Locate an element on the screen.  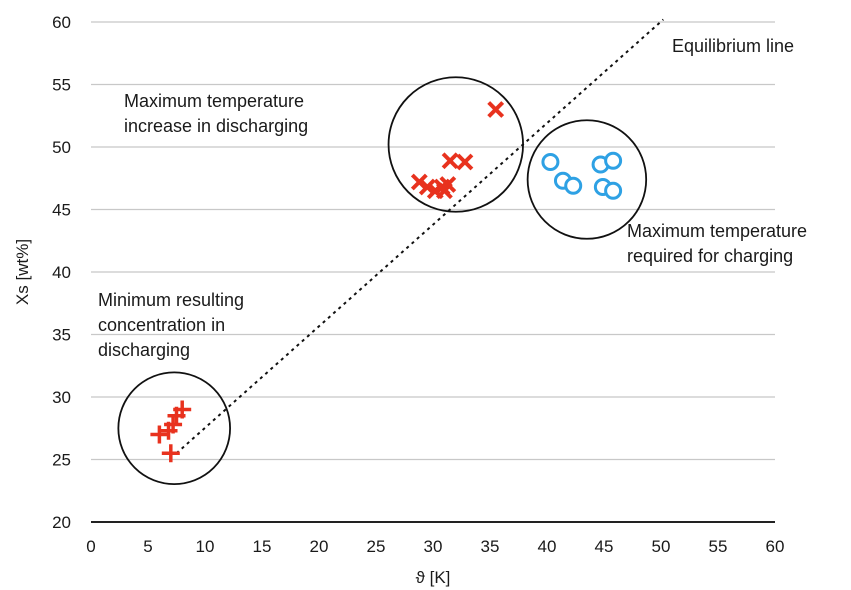
x-axis-title: ϑ [K] is located at coordinates (433, 577).